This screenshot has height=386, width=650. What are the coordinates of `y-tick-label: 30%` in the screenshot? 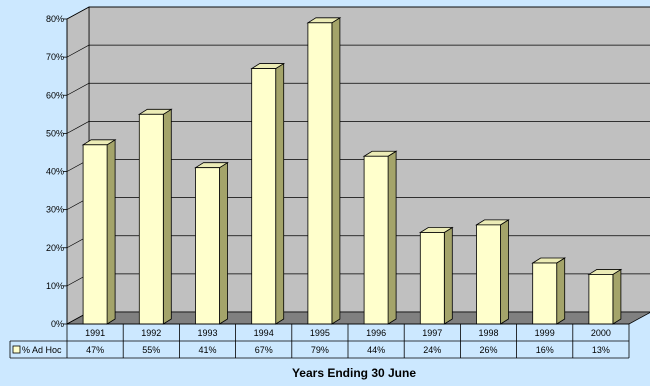 It's located at (55, 210).